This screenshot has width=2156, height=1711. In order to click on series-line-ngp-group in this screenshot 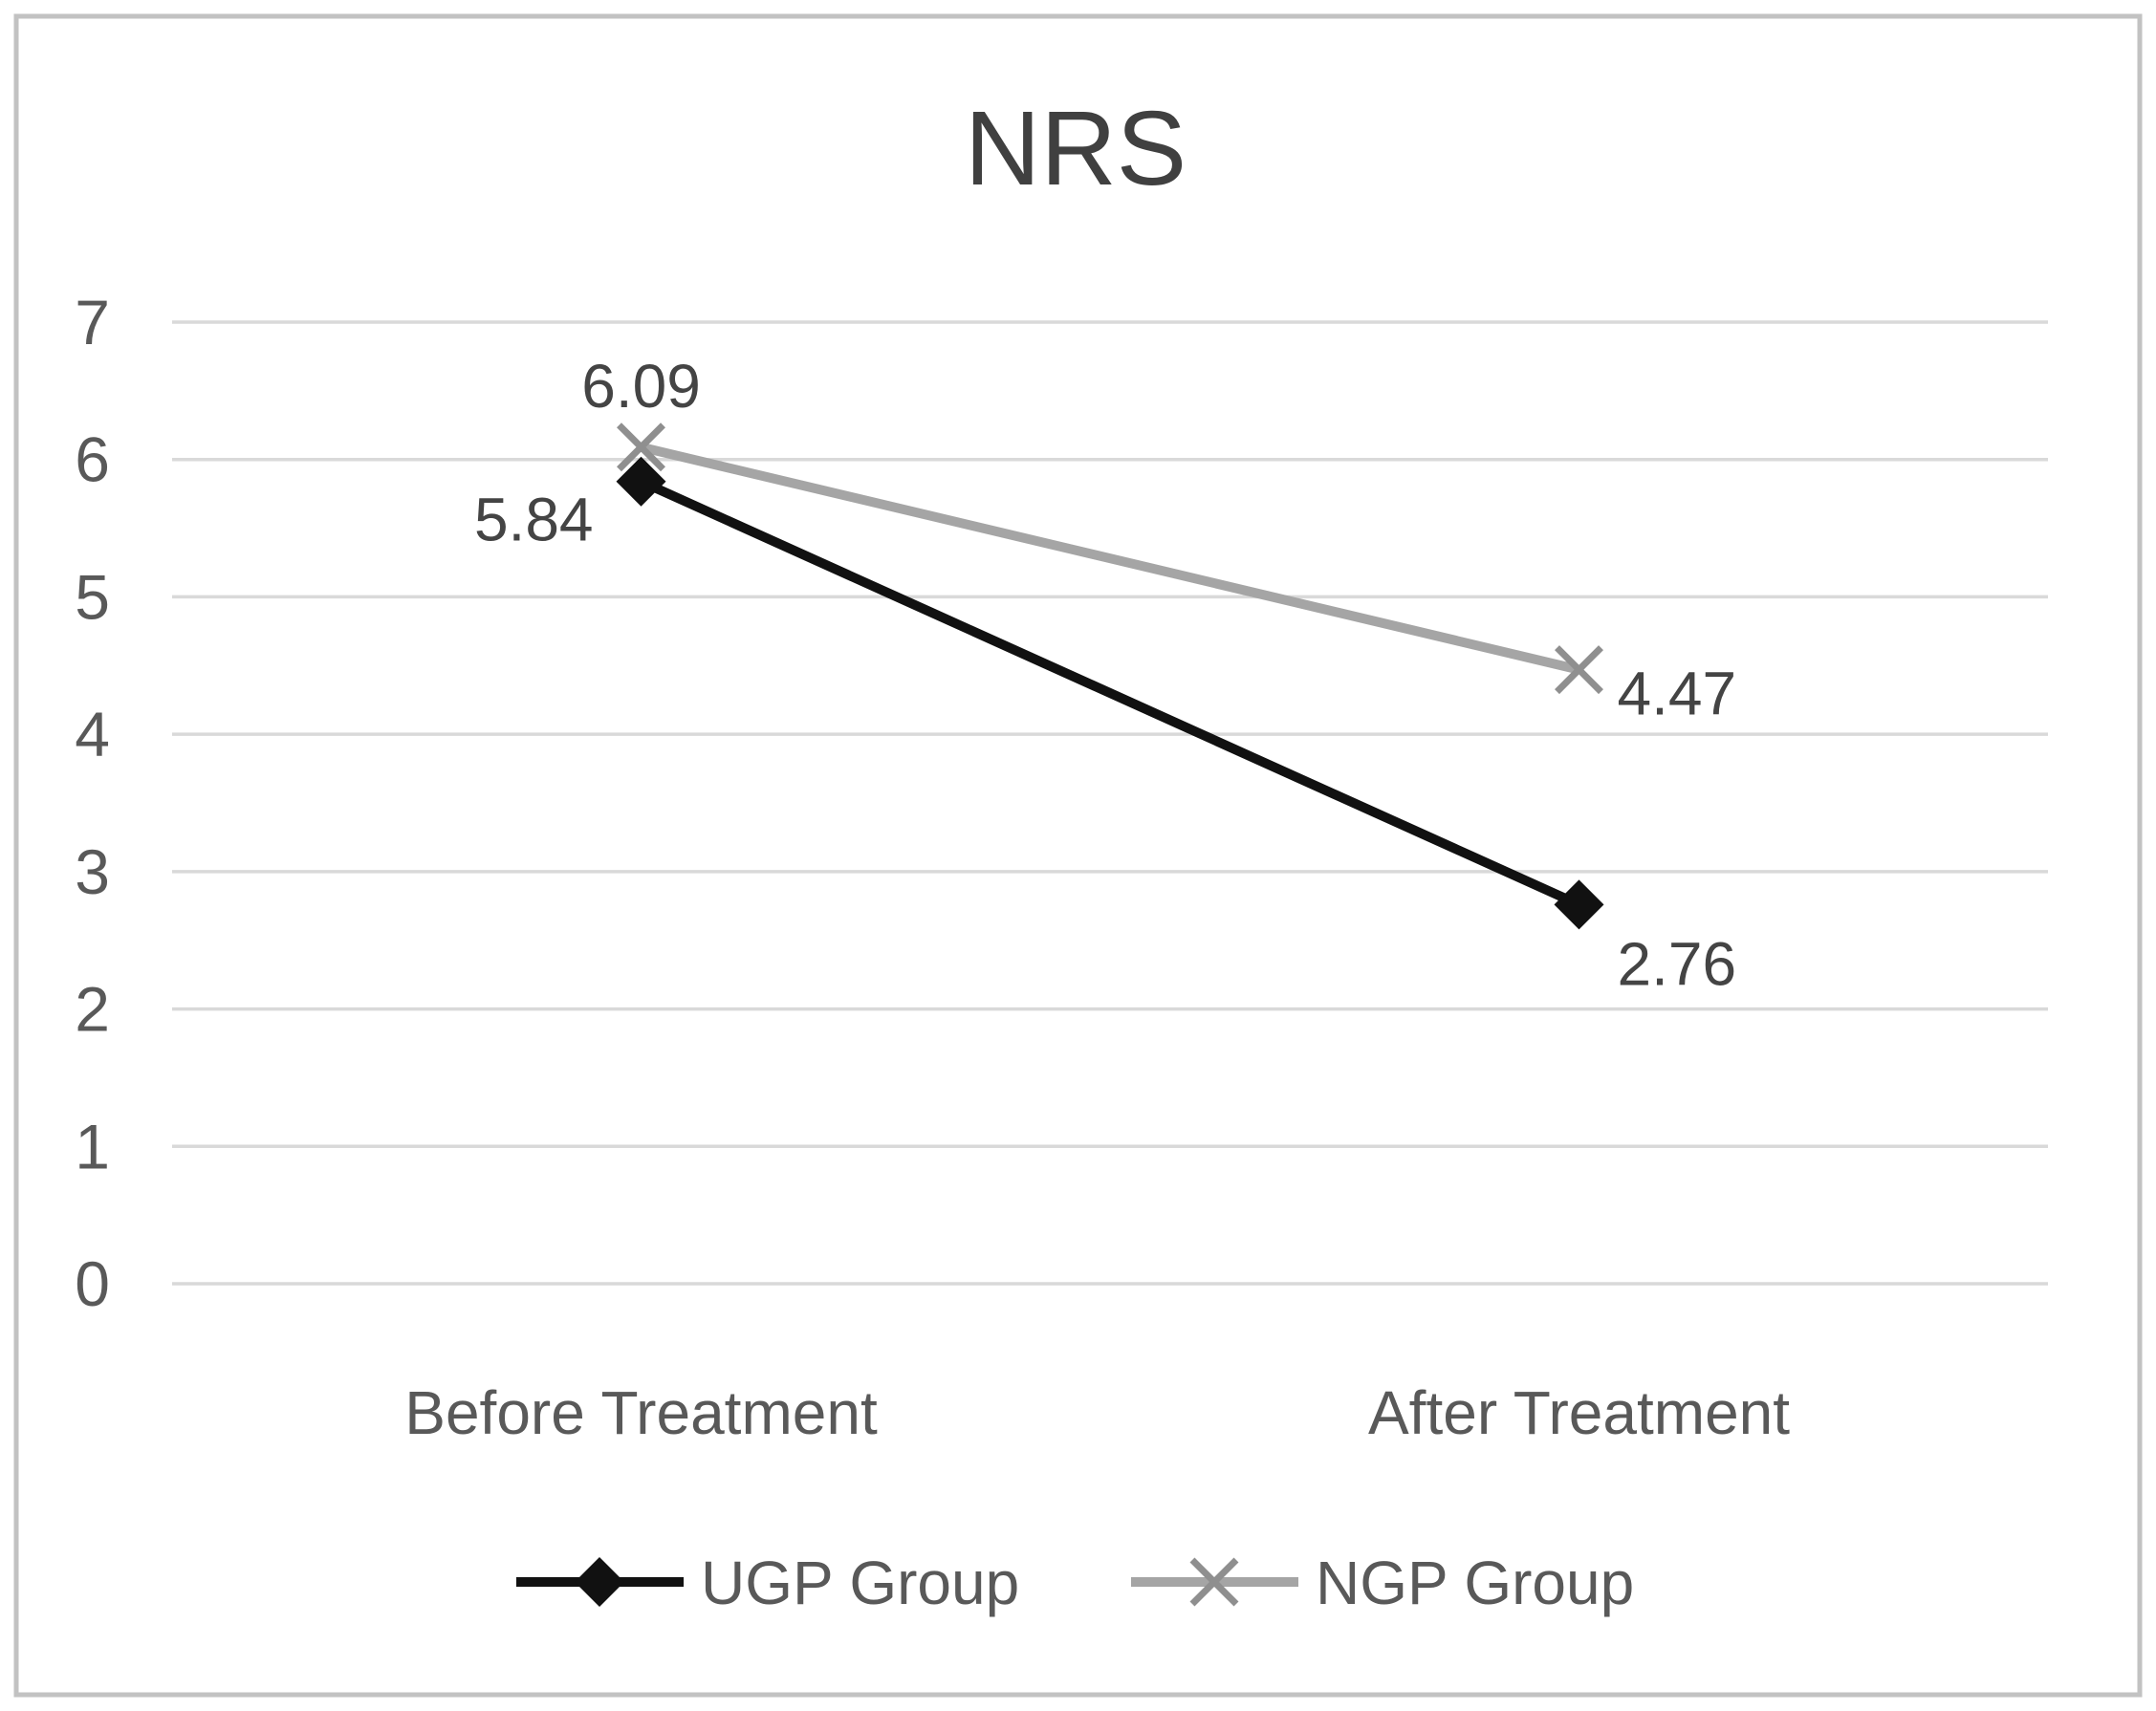, I will do `click(1110, 558)`.